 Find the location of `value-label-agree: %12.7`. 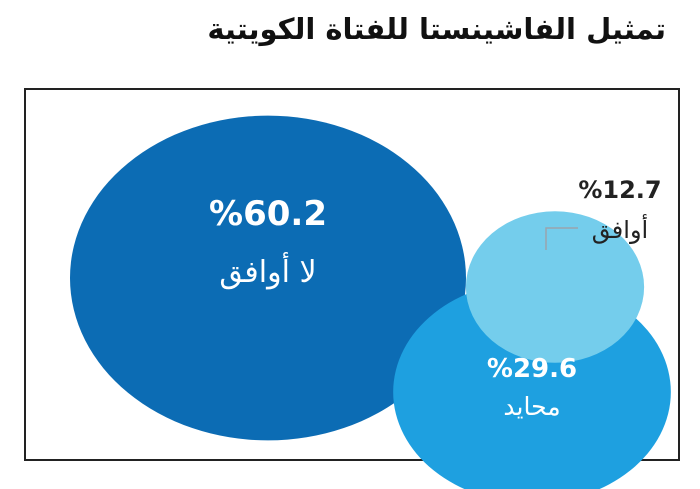

value-label-agree: %12.7 is located at coordinates (619, 190).